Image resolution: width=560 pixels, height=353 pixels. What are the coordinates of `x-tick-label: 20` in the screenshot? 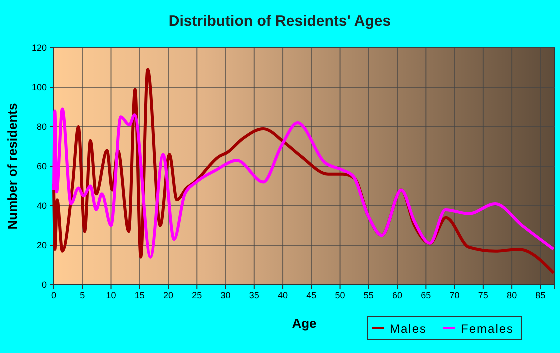 It's located at (169, 295).